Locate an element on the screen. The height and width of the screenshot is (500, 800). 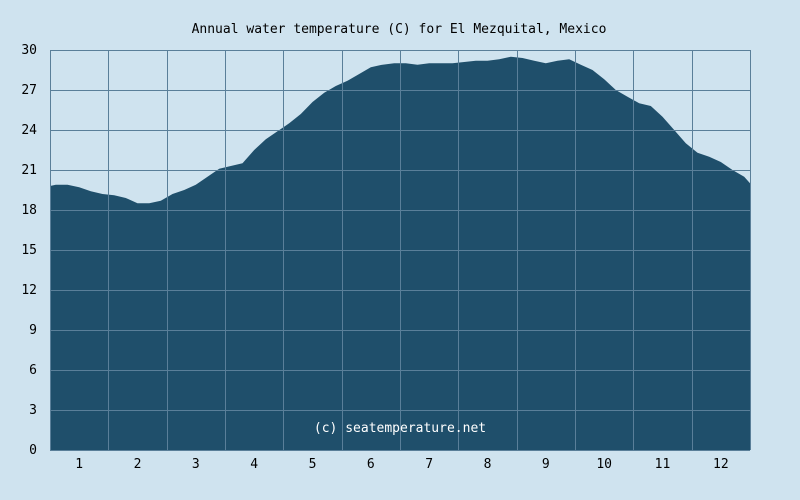
x-tick-label: 1 is located at coordinates (79, 464).